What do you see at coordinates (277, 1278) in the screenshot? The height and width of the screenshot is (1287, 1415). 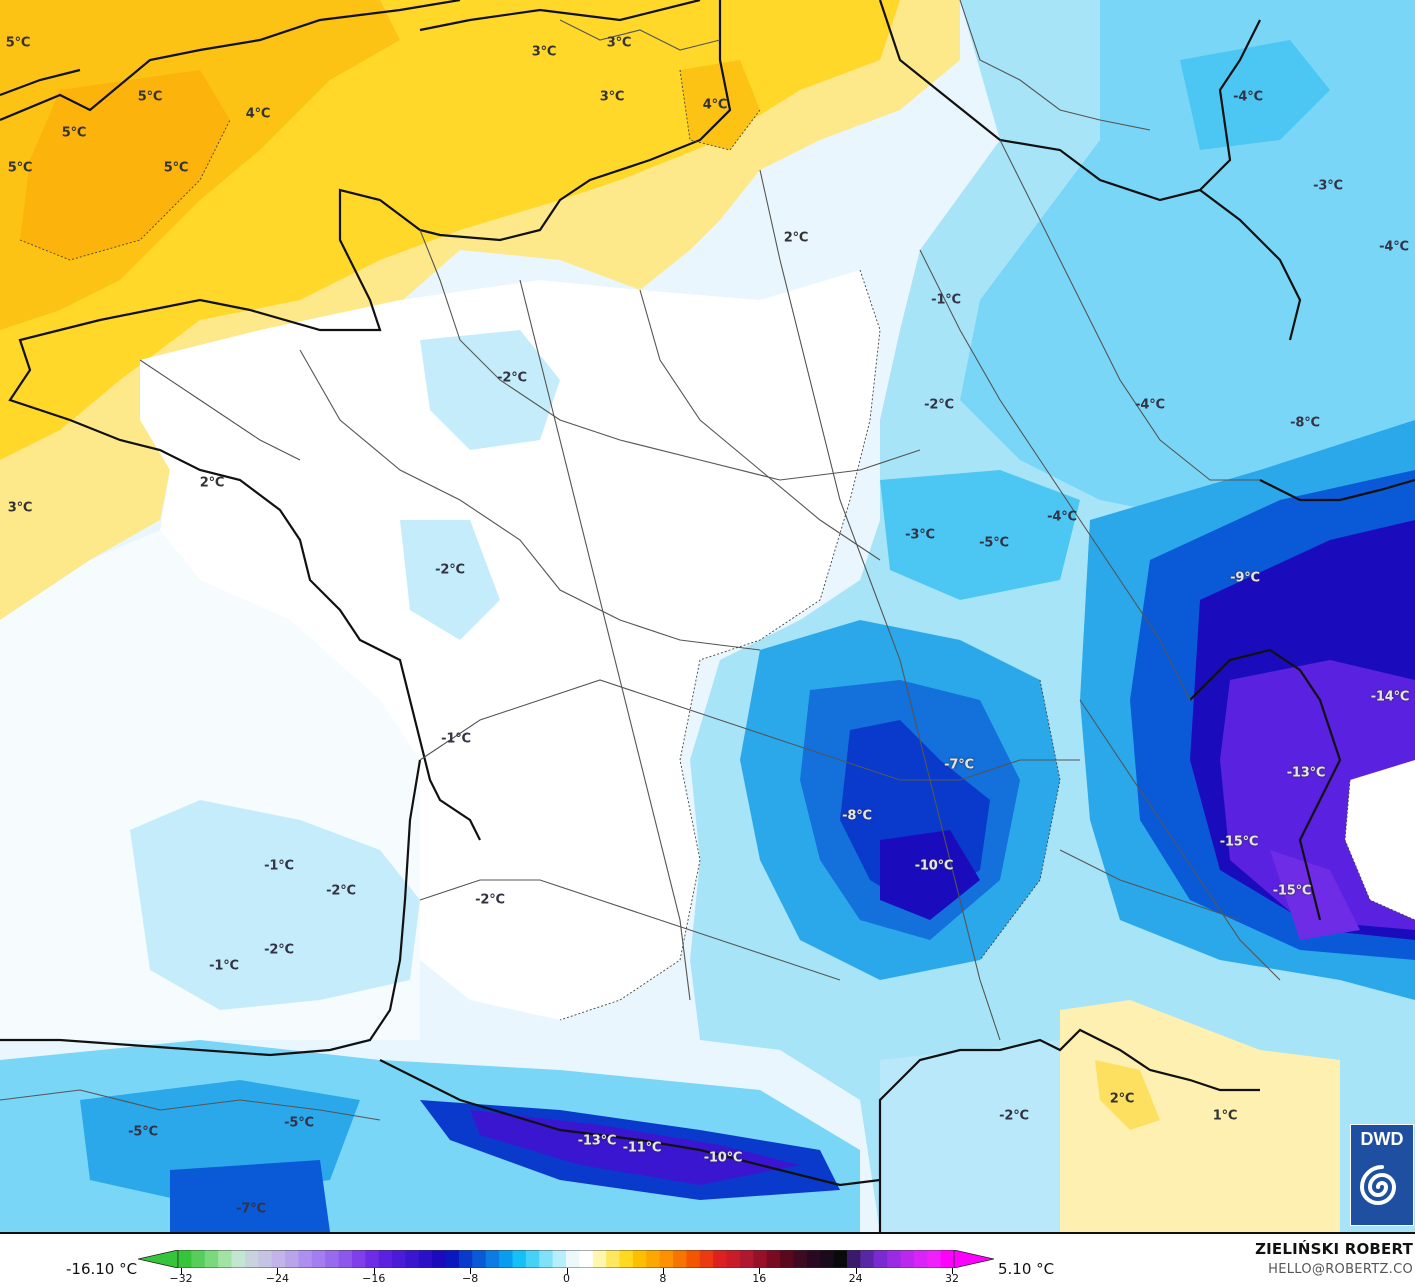 I see `colorbar-tick-label: −24` at bounding box center [277, 1278].